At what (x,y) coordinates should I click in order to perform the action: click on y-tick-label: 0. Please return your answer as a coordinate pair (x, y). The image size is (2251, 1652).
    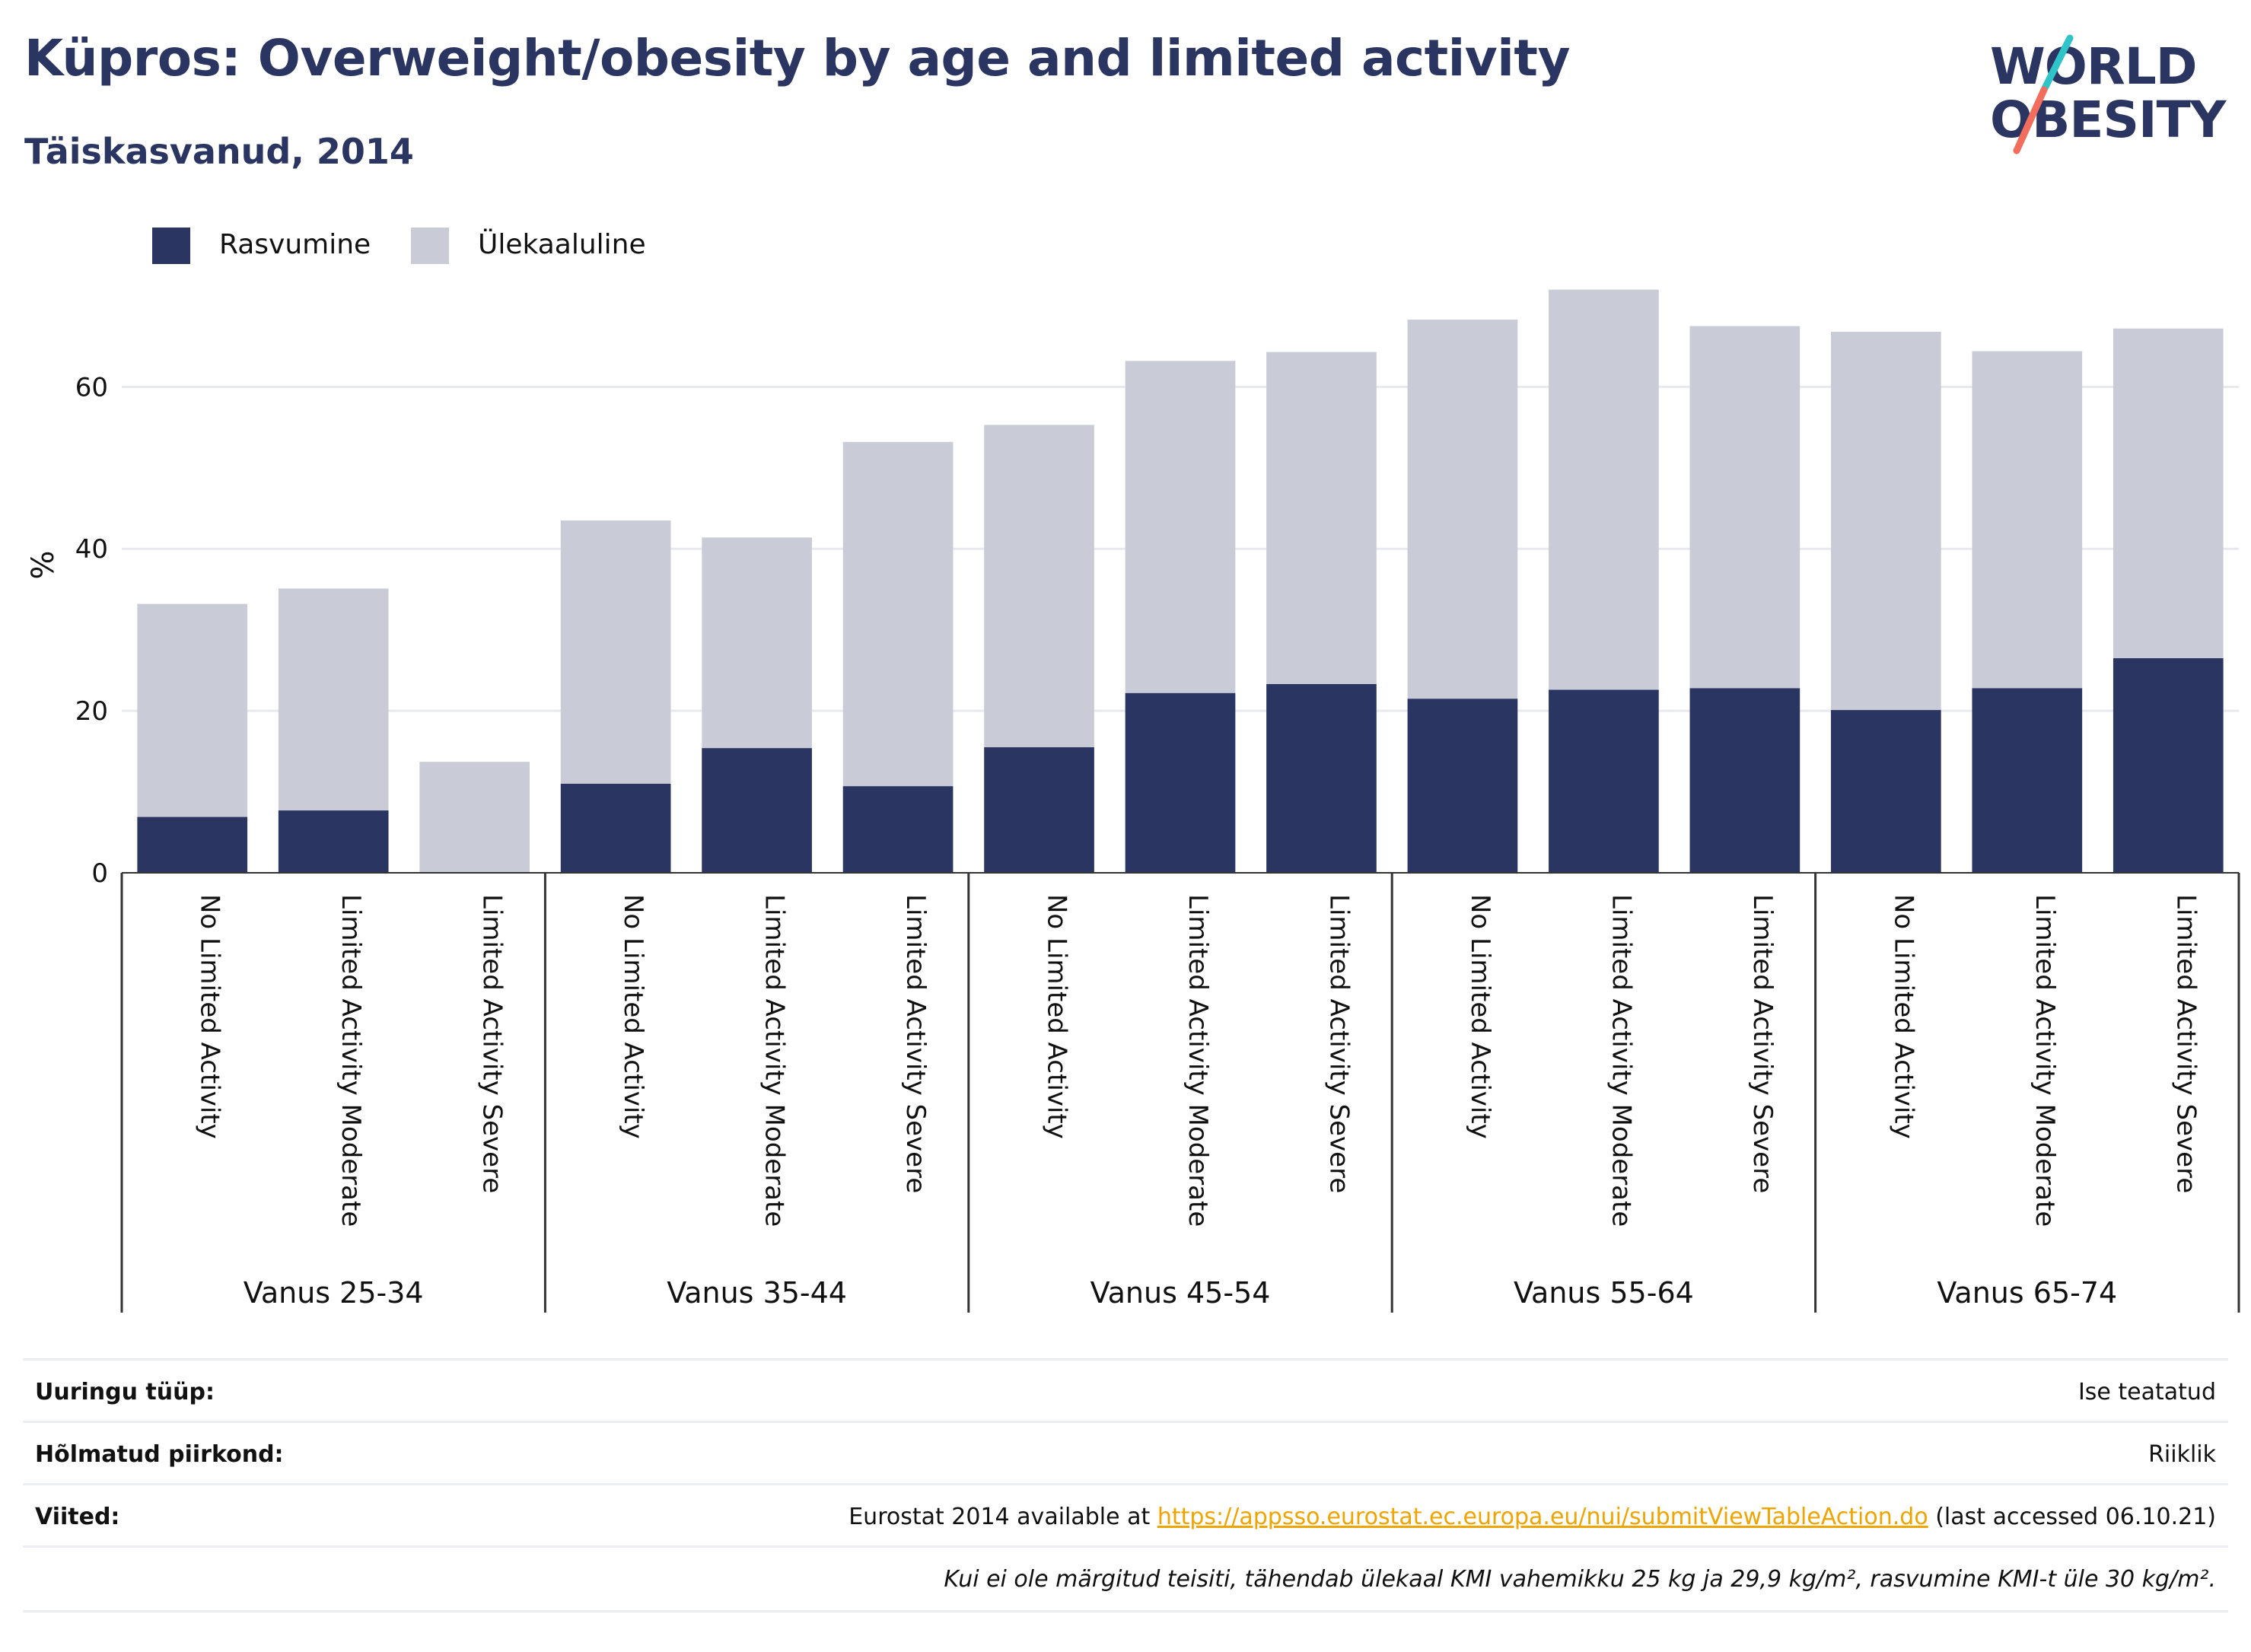
    Looking at the image, I should click on (99, 873).